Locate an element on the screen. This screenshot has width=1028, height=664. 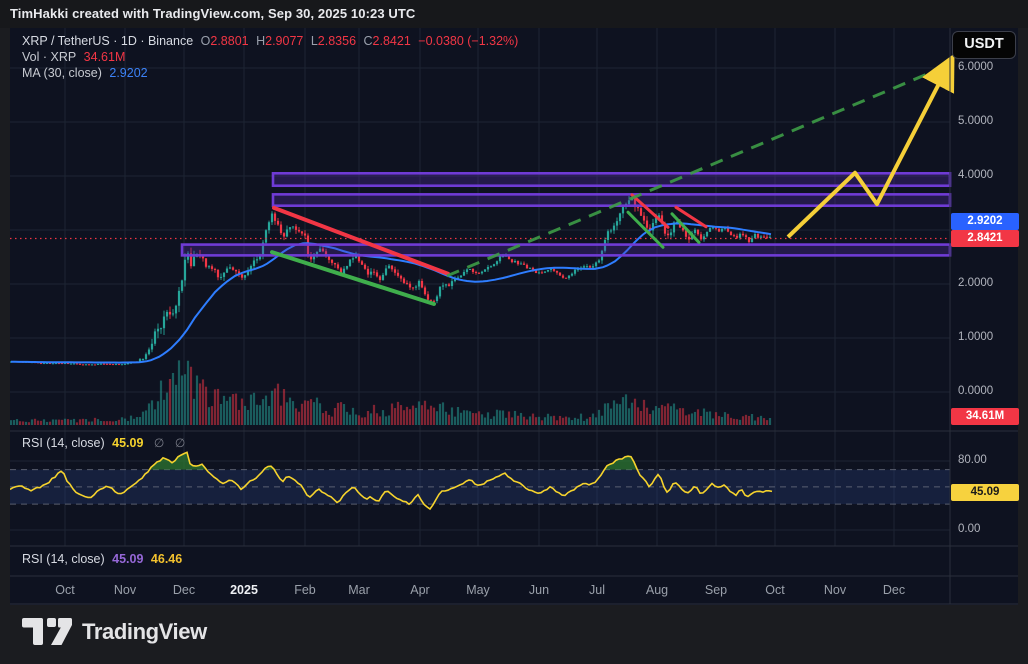
ma-label: MA (30, close) is located at coordinates (62, 73).